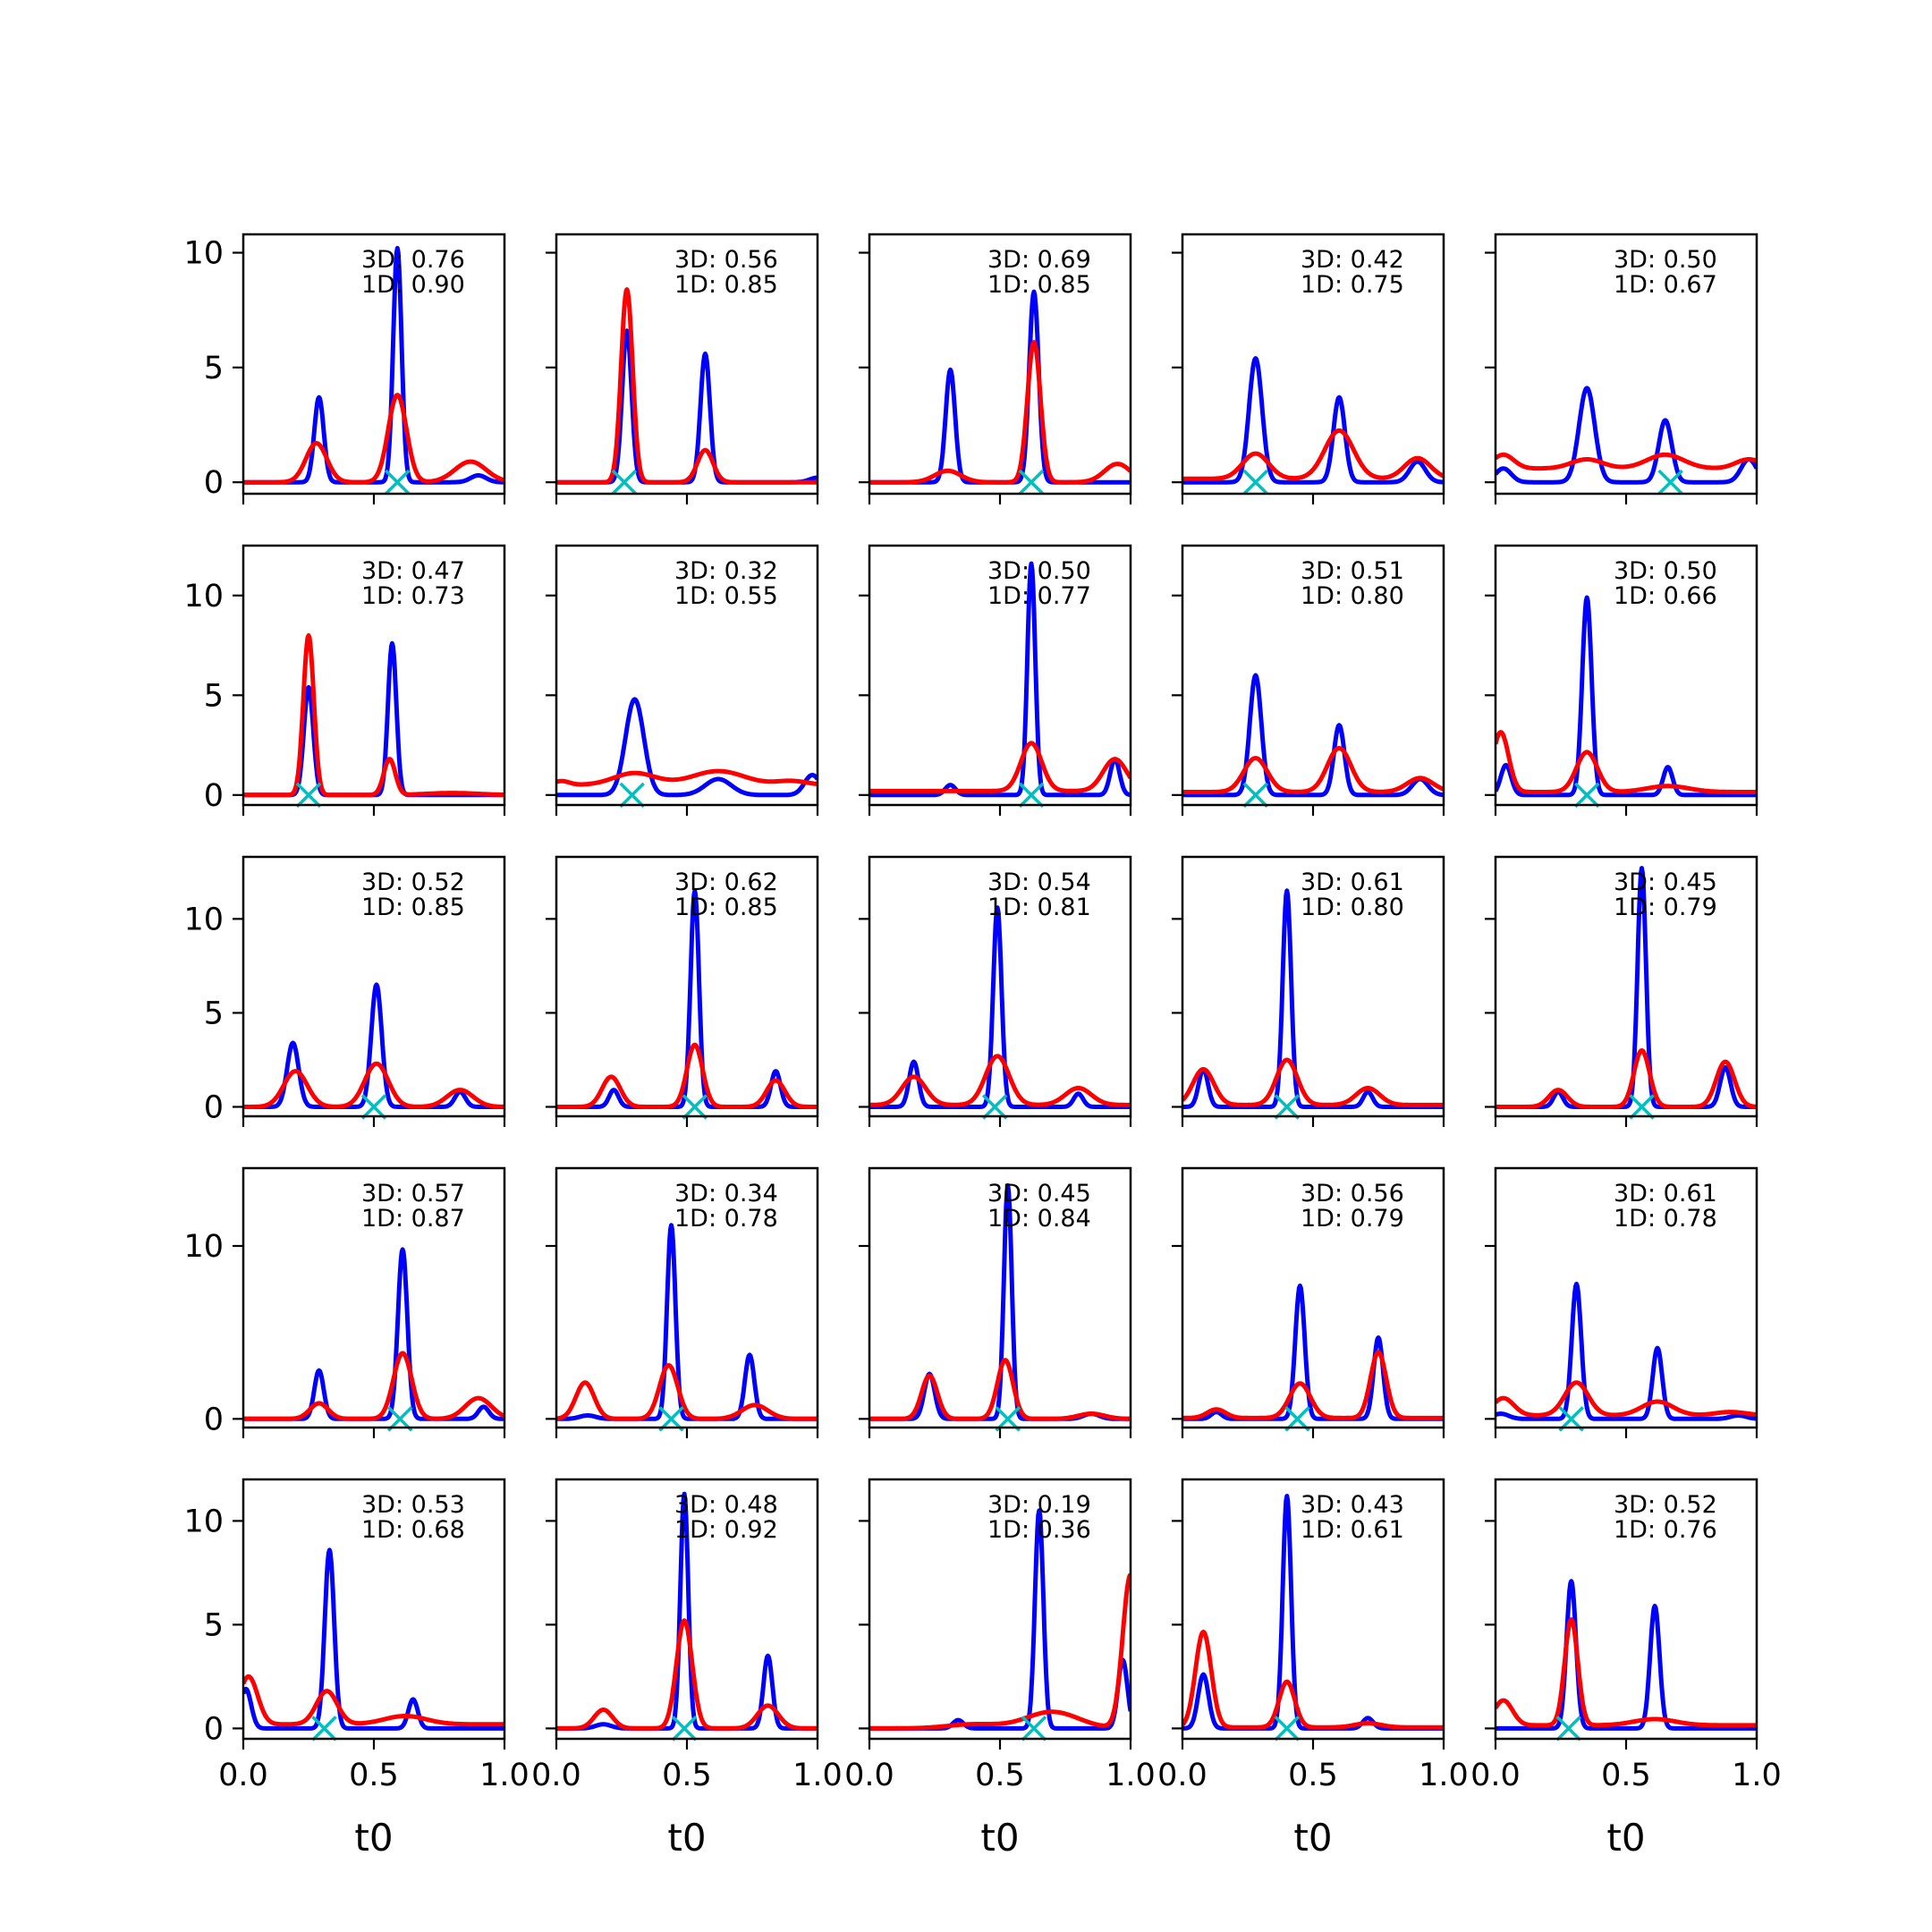 The height and width of the screenshot is (1932, 1932). Describe the element at coordinates (1665, 1219) in the screenshot. I see `score-1d-label: 1D: 0.78` at that location.